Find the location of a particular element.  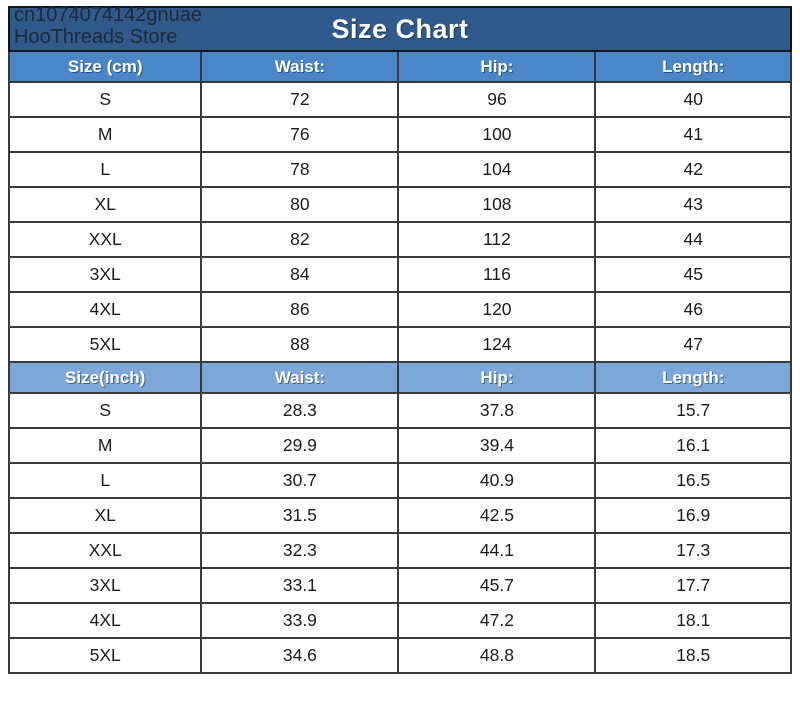

waist-value-cell: 28.3 is located at coordinates (300, 410).